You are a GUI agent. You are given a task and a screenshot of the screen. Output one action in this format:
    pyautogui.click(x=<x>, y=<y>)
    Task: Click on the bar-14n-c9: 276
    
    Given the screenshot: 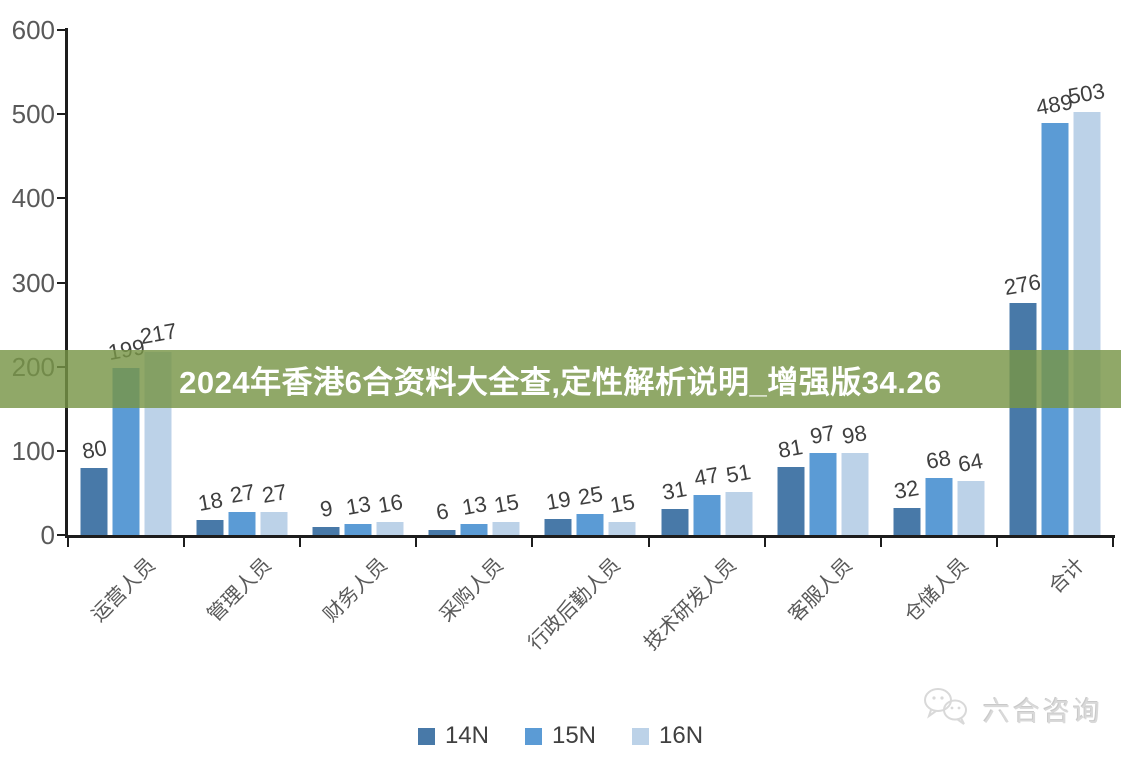 What is the action you would take?
    pyautogui.click(x=1023, y=402)
    